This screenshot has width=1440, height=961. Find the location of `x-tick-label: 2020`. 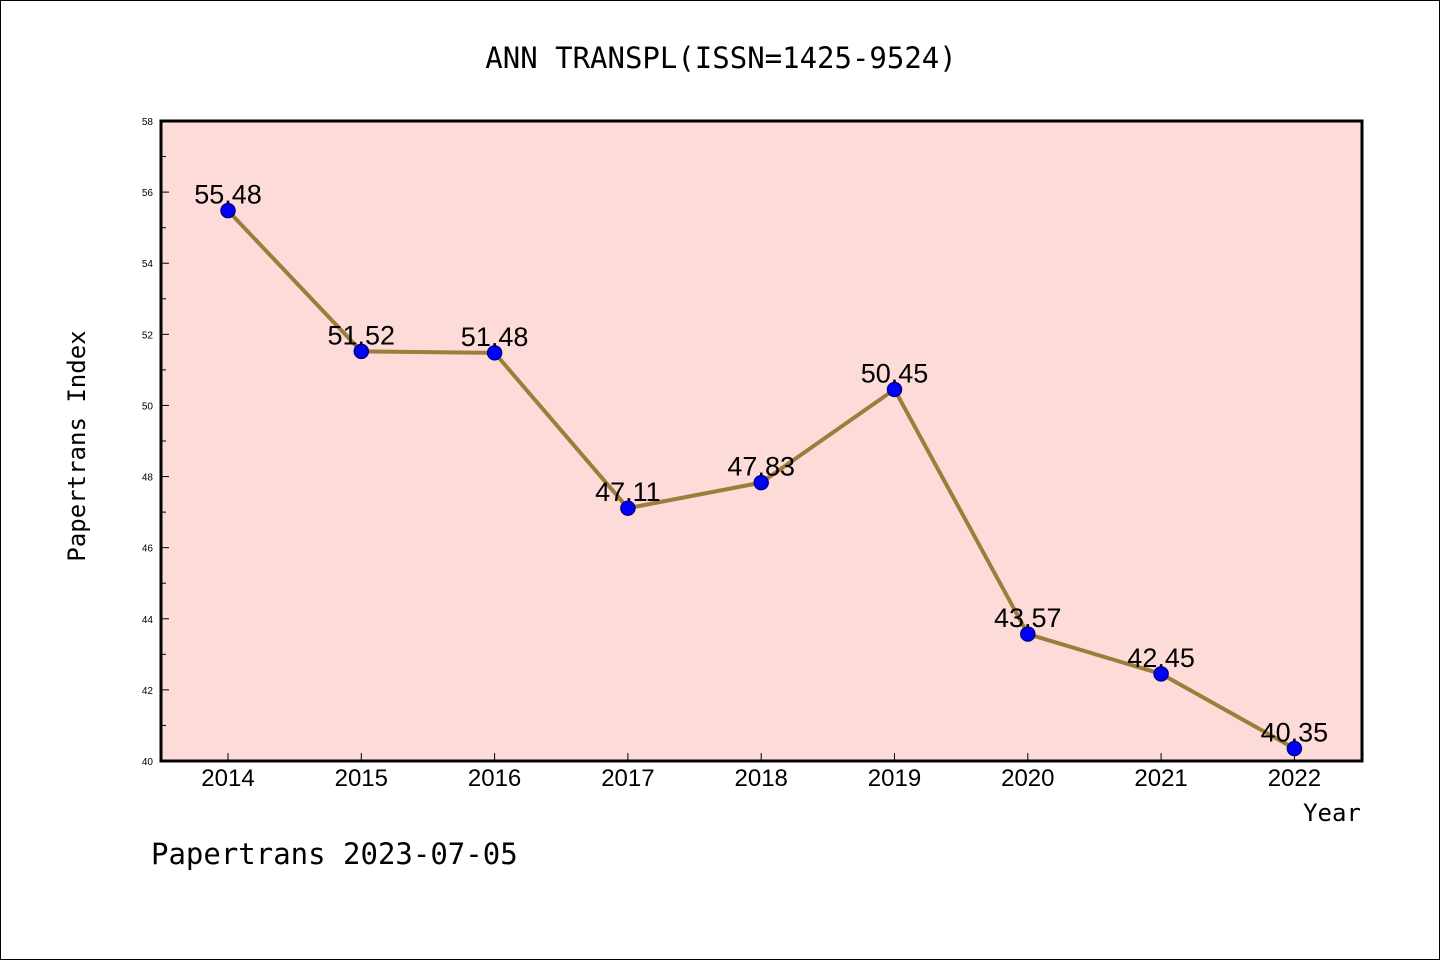

x-tick-label: 2020 is located at coordinates (1027, 778).